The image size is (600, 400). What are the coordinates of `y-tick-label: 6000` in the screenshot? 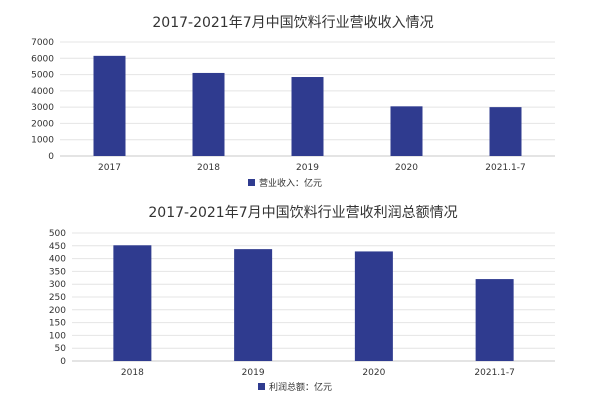 It's located at (42, 59).